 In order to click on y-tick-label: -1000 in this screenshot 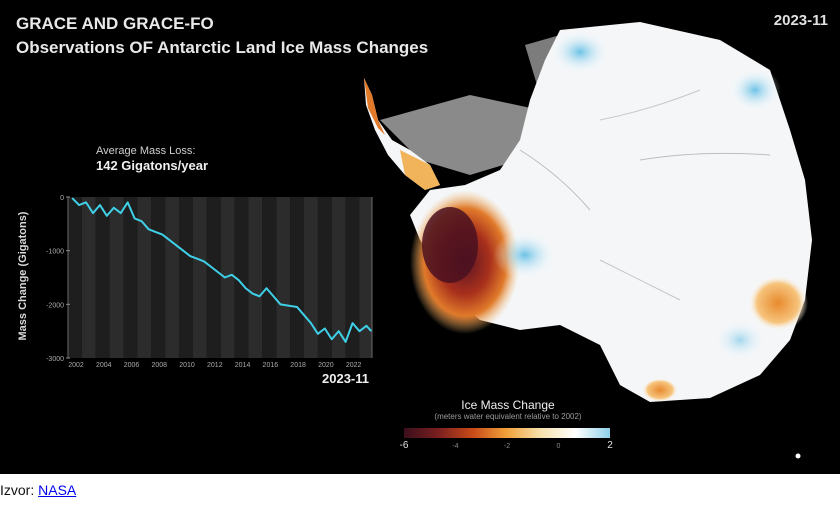, I will do `click(55, 252)`.